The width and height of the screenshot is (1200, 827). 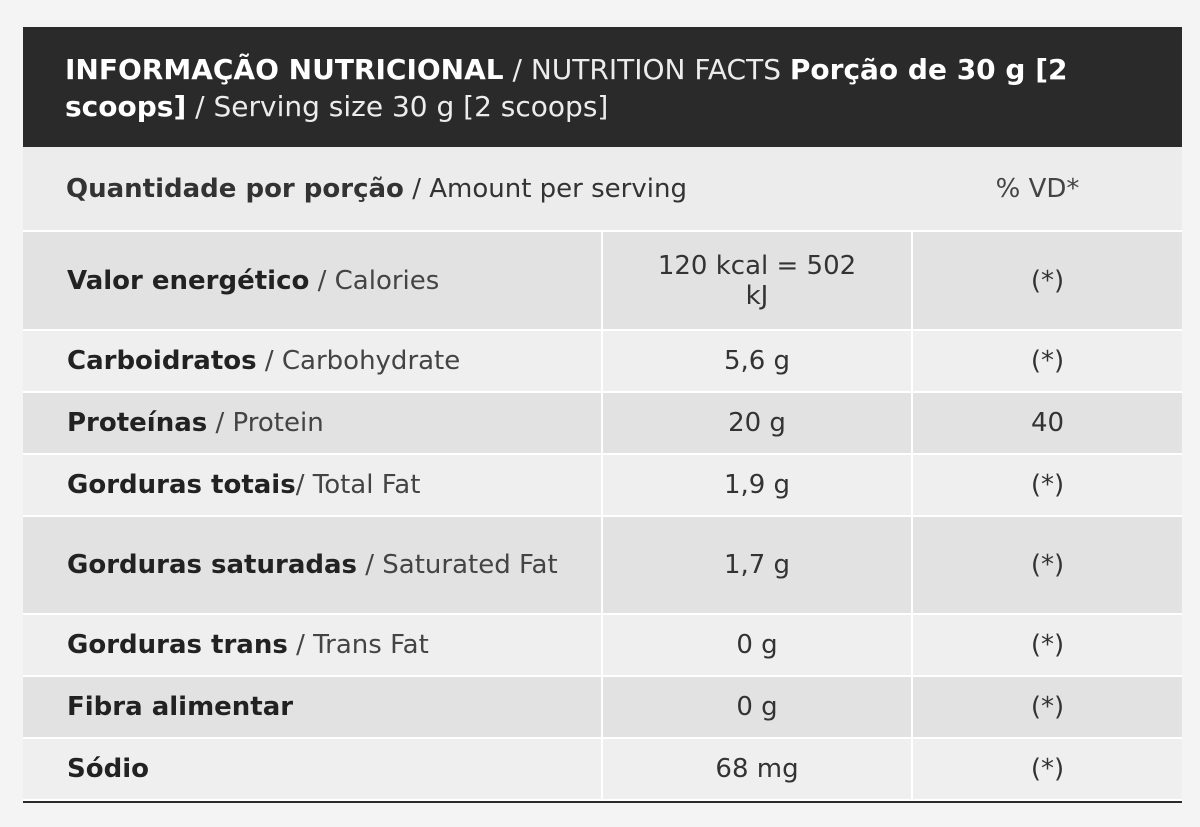 What do you see at coordinates (646, 69) in the screenshot?
I see `header-en-title: / NUTRITION FACTS` at bounding box center [646, 69].